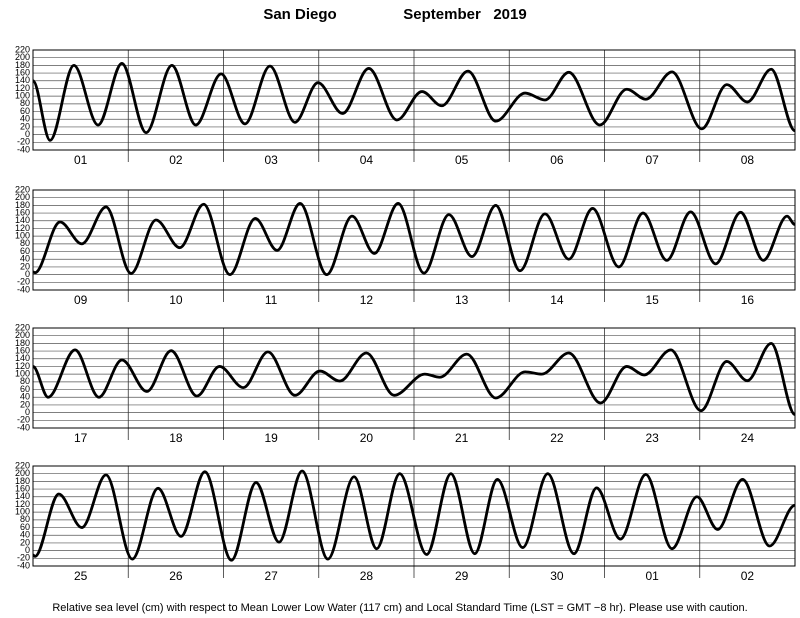 The width and height of the screenshot is (800, 618). What do you see at coordinates (462, 576) in the screenshot?
I see `day-label: 29` at bounding box center [462, 576].